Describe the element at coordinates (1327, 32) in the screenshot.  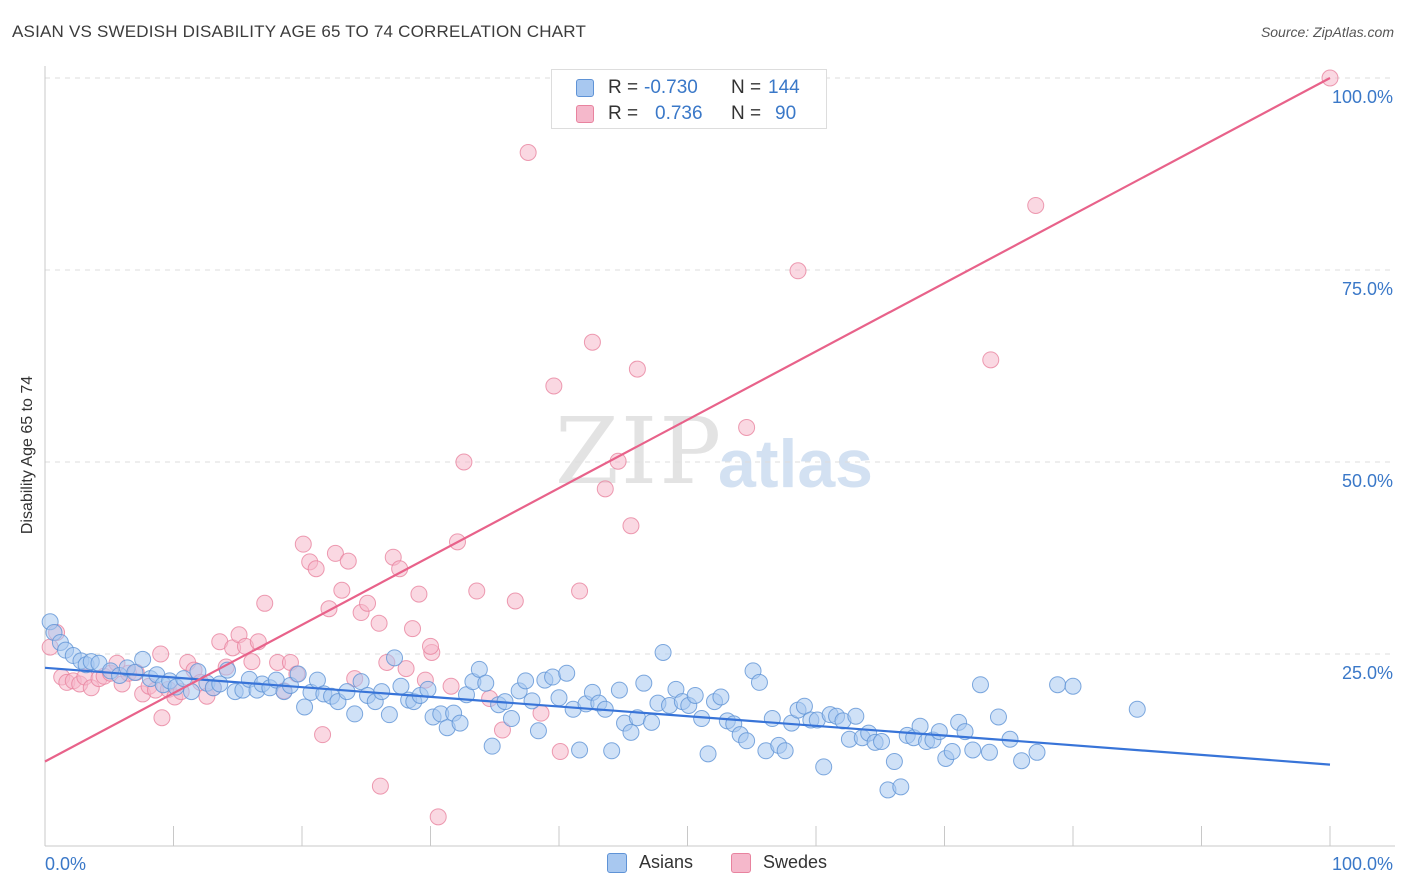
I see `source-label: Source: ZipAtlas.com` at that location.